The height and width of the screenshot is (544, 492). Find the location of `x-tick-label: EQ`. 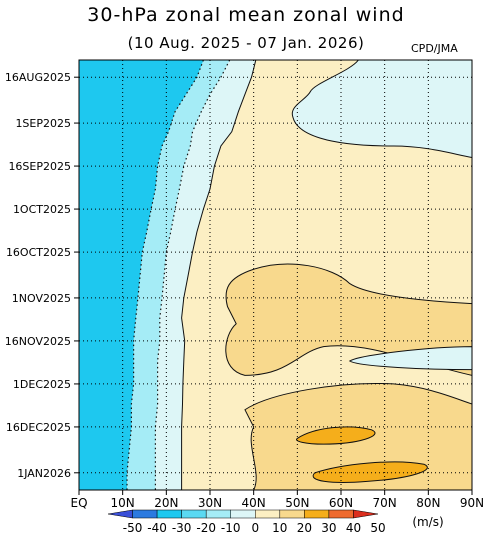

x-tick-label: EQ is located at coordinates (78, 503).